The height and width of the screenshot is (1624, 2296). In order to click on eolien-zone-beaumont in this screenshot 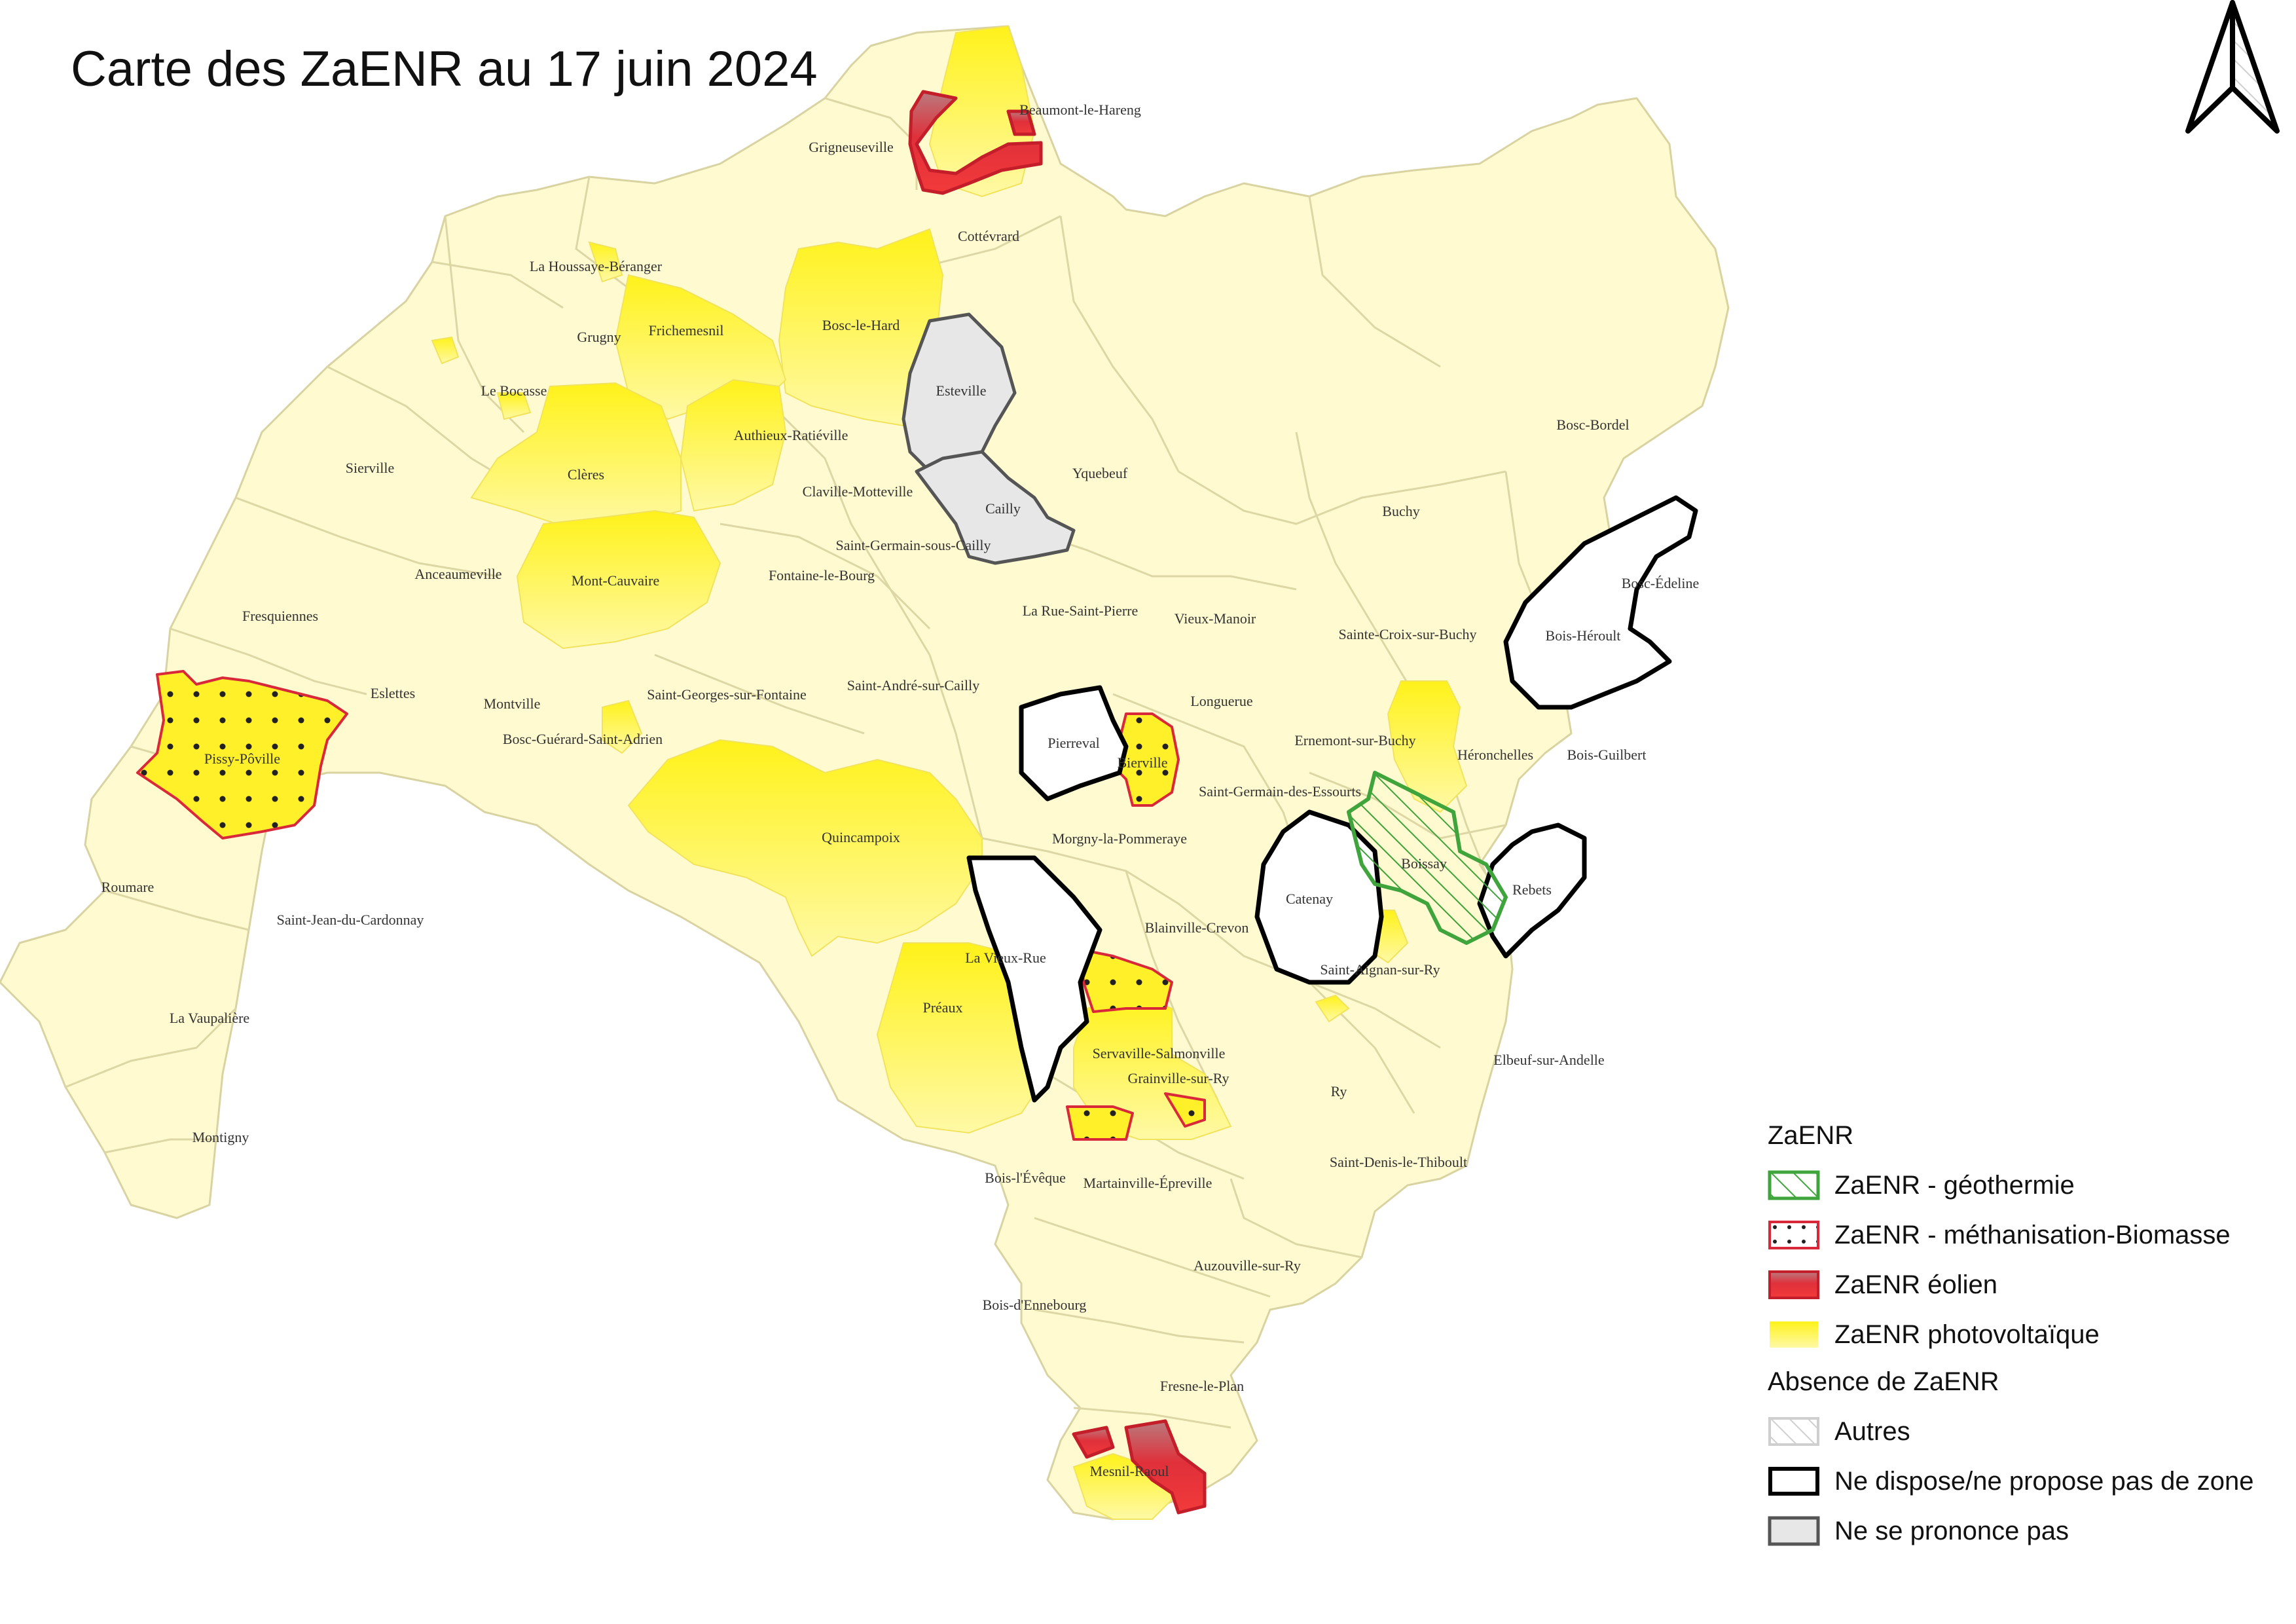, I will do `click(975, 142)`.